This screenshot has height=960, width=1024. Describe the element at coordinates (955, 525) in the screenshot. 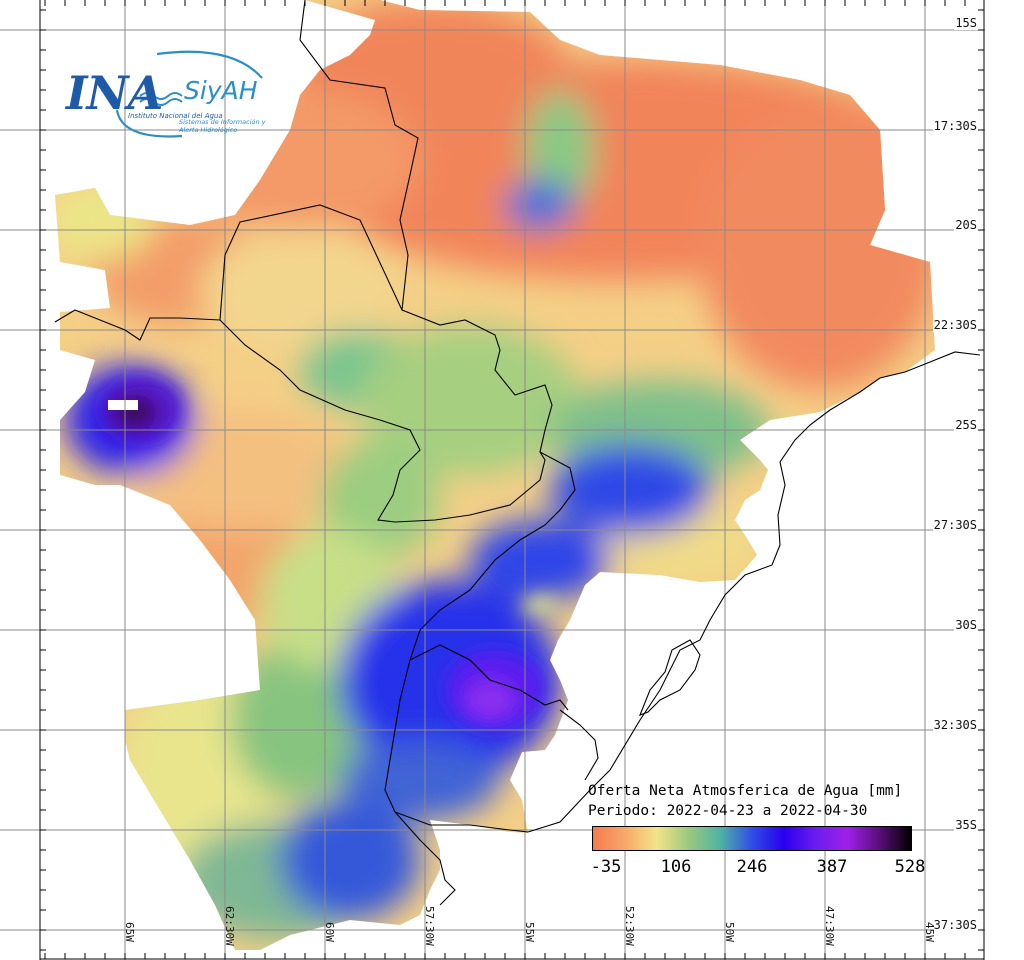

I see `lat-label: 27:30S` at that location.